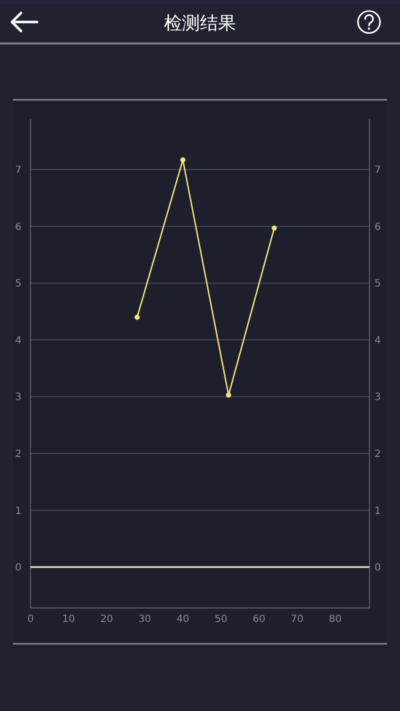  What do you see at coordinates (30, 619) in the screenshot?
I see `x-tick-label: 0` at bounding box center [30, 619].